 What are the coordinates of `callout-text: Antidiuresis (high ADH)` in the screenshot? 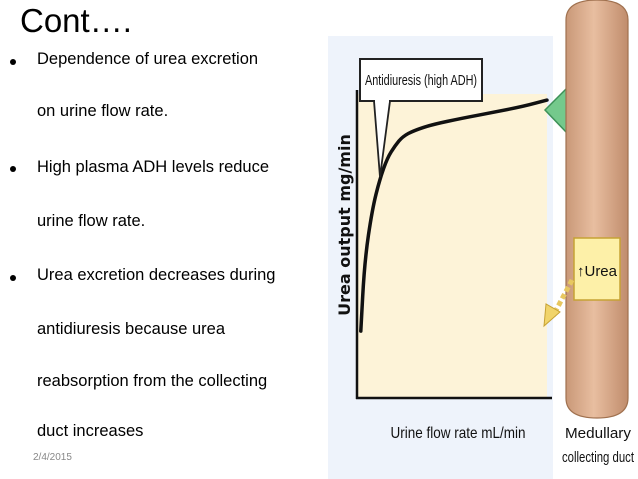 It's located at (421, 80).